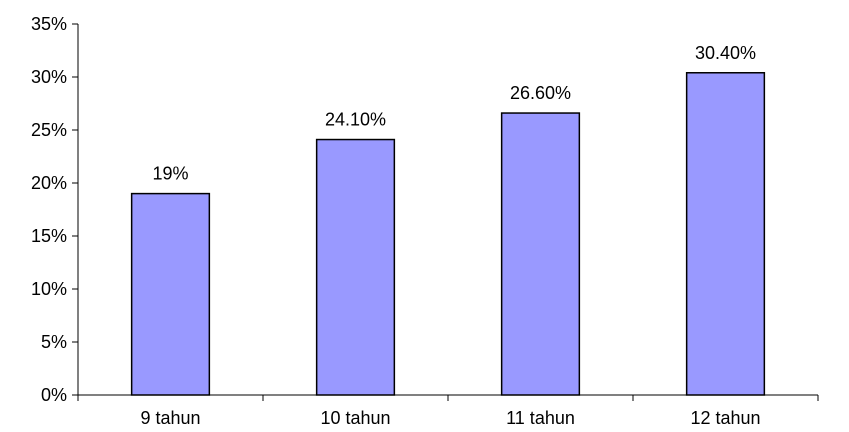 The width and height of the screenshot is (849, 432). I want to click on data-label: 30.40%, so click(725, 53).